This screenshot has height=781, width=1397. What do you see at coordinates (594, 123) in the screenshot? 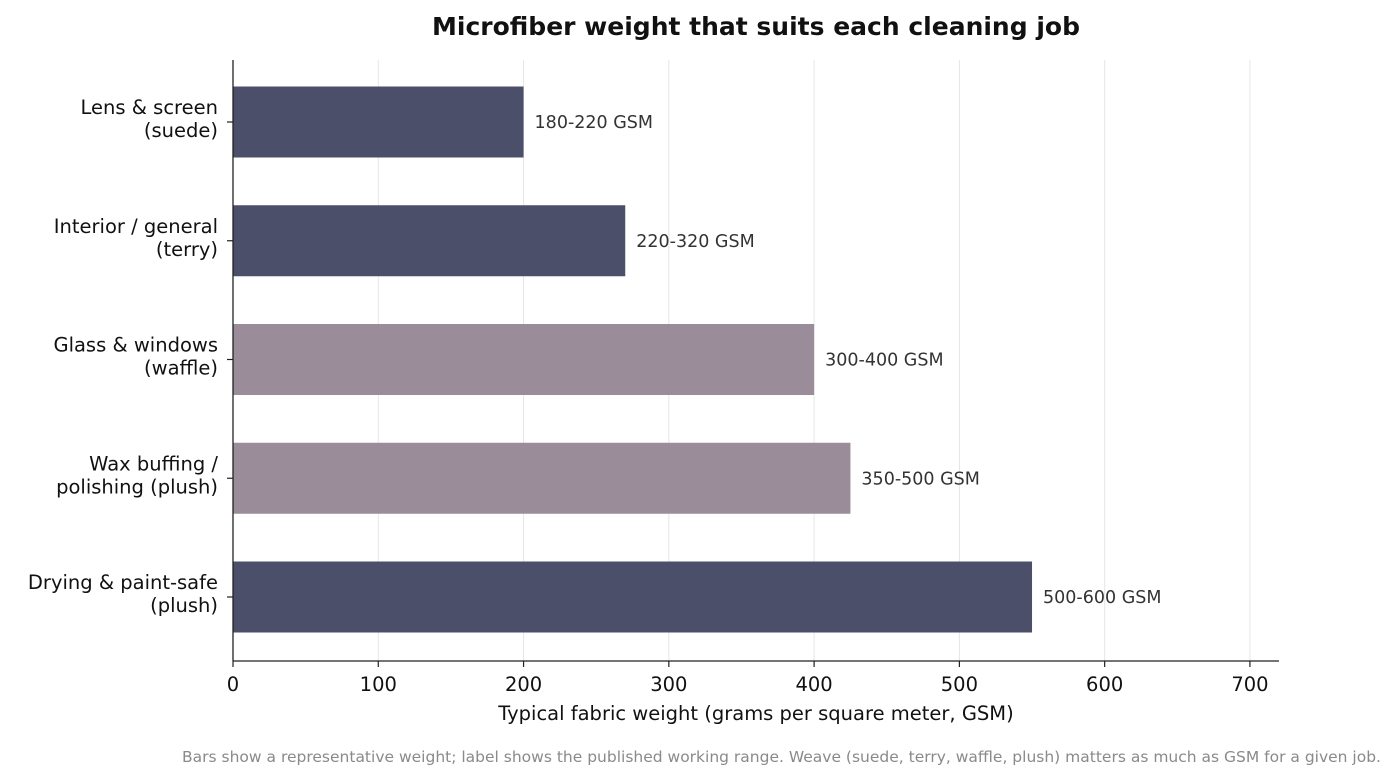
I see `bar-value-label: 180-220 GSM` at bounding box center [594, 123].